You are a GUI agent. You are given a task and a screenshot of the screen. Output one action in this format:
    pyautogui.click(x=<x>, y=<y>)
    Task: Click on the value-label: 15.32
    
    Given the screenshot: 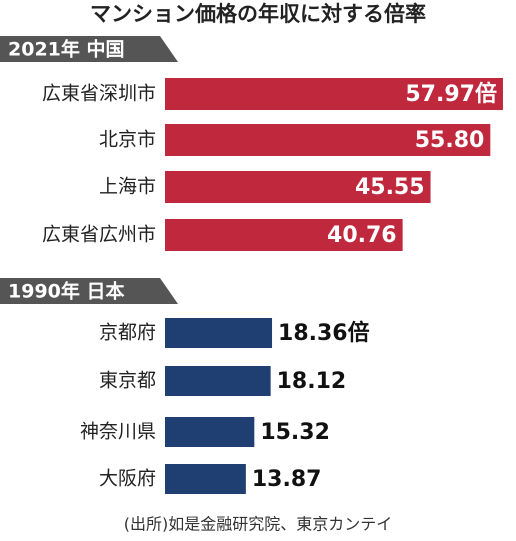 What is the action you would take?
    pyautogui.click(x=295, y=432)
    